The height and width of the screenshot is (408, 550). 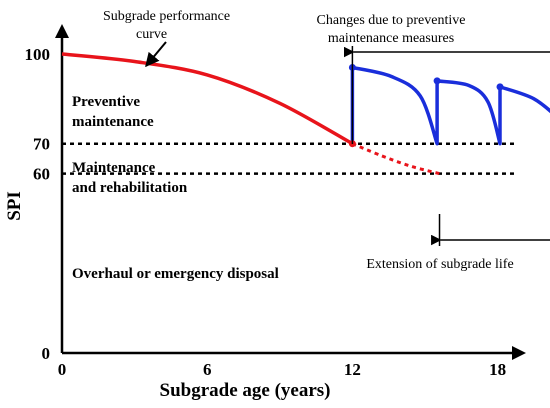 What do you see at coordinates (113, 122) in the screenshot?
I see `zone-preventive-line2: maintenance` at bounding box center [113, 122].